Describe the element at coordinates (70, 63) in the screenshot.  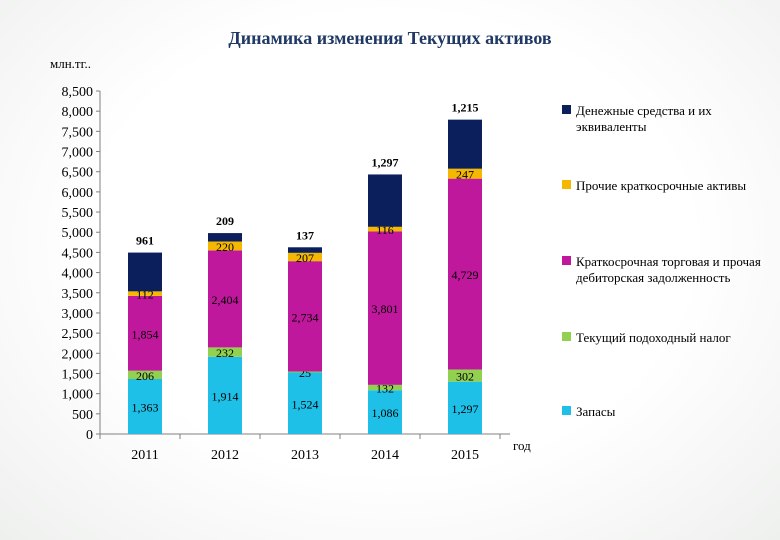
I see `y-axis-unit-label: млн.тг..` at that location.